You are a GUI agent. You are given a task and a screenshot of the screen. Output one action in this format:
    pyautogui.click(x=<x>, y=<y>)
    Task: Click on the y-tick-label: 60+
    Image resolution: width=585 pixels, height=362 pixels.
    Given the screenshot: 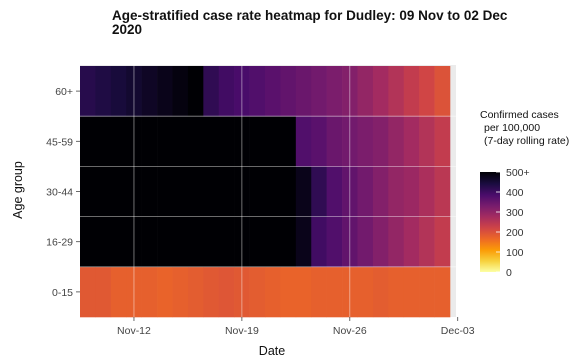 What is the action you would take?
    pyautogui.click(x=64, y=92)
    